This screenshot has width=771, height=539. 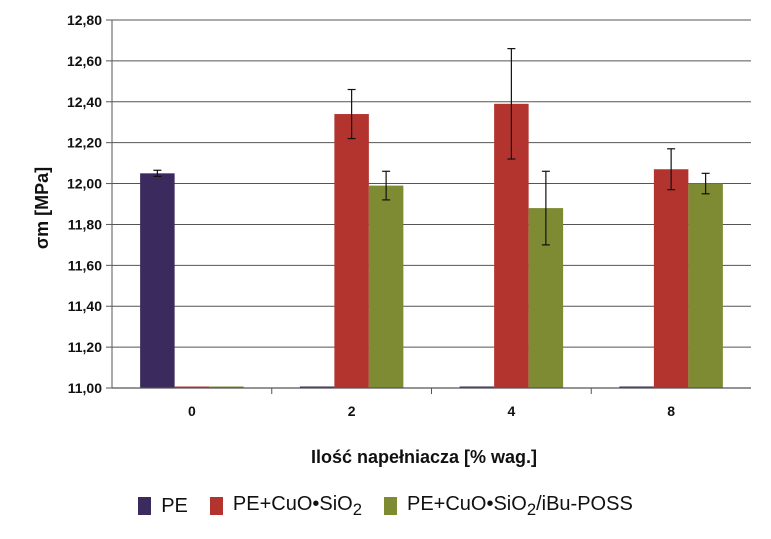 What do you see at coordinates (216, 506) in the screenshot?
I see `legend-swatch-pe-cuo-sio2` at bounding box center [216, 506].